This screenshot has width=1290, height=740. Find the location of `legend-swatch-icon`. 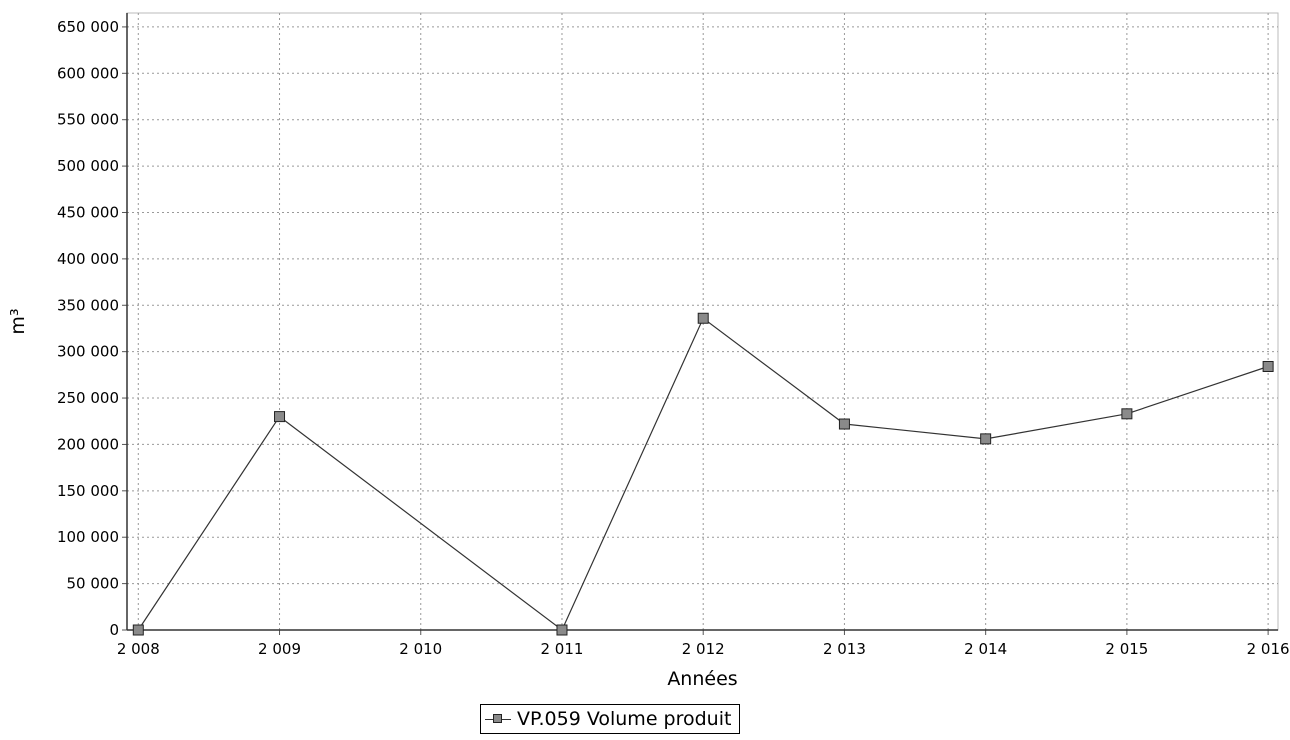

legend-swatch-icon is located at coordinates (498, 719).